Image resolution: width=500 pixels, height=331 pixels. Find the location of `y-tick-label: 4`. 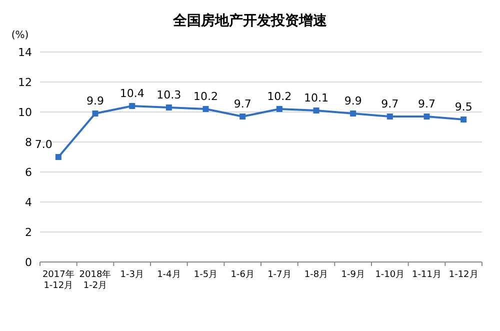

y-tick-label: 4 is located at coordinates (28, 202).